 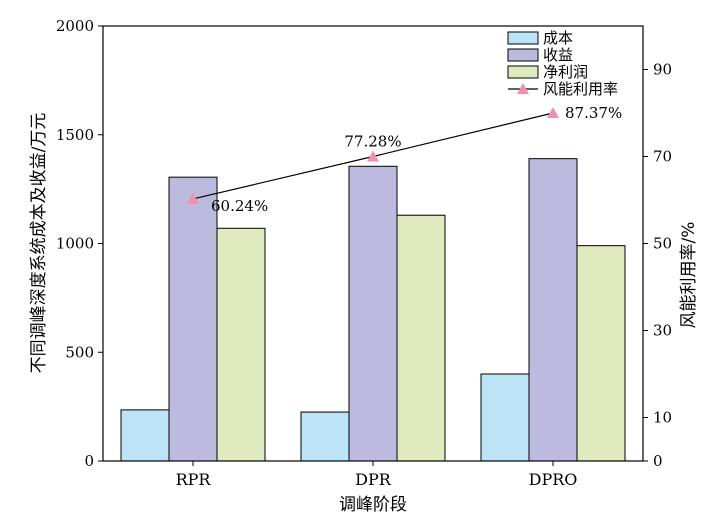 I want to click on x-axis-title: 调峰阶段, so click(x=373, y=505).